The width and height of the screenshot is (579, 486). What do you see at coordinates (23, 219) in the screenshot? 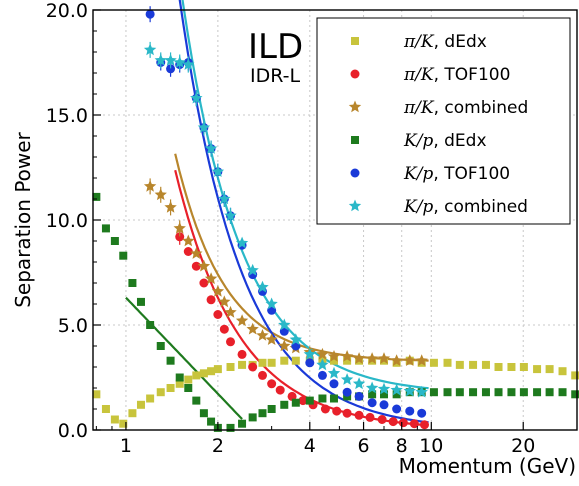
I see `y-axis-label: Separation Power` at bounding box center [23, 219].